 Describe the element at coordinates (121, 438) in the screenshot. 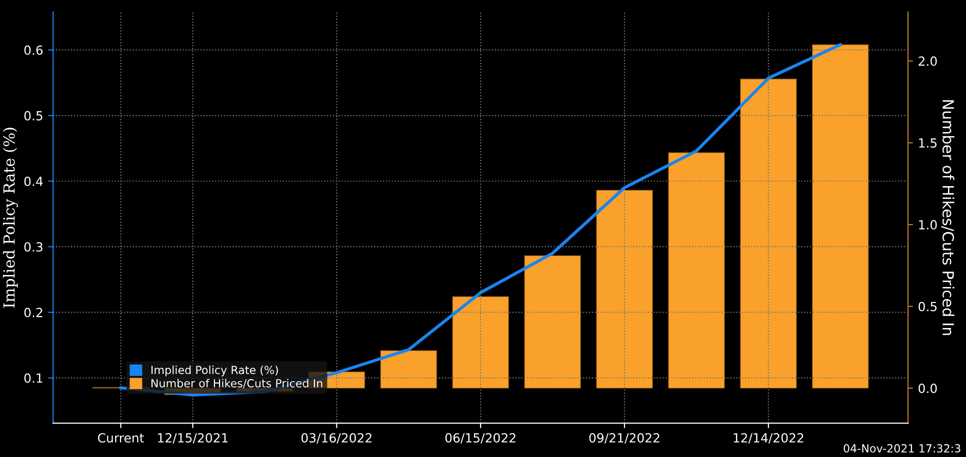

I see `x-tick-label: Current` at that location.